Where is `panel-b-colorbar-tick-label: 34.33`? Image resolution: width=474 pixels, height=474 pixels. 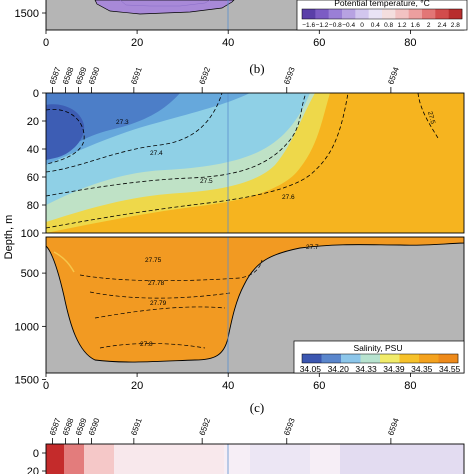 panel-b-colorbar-tick-label: 34.33 is located at coordinates (366, 369).